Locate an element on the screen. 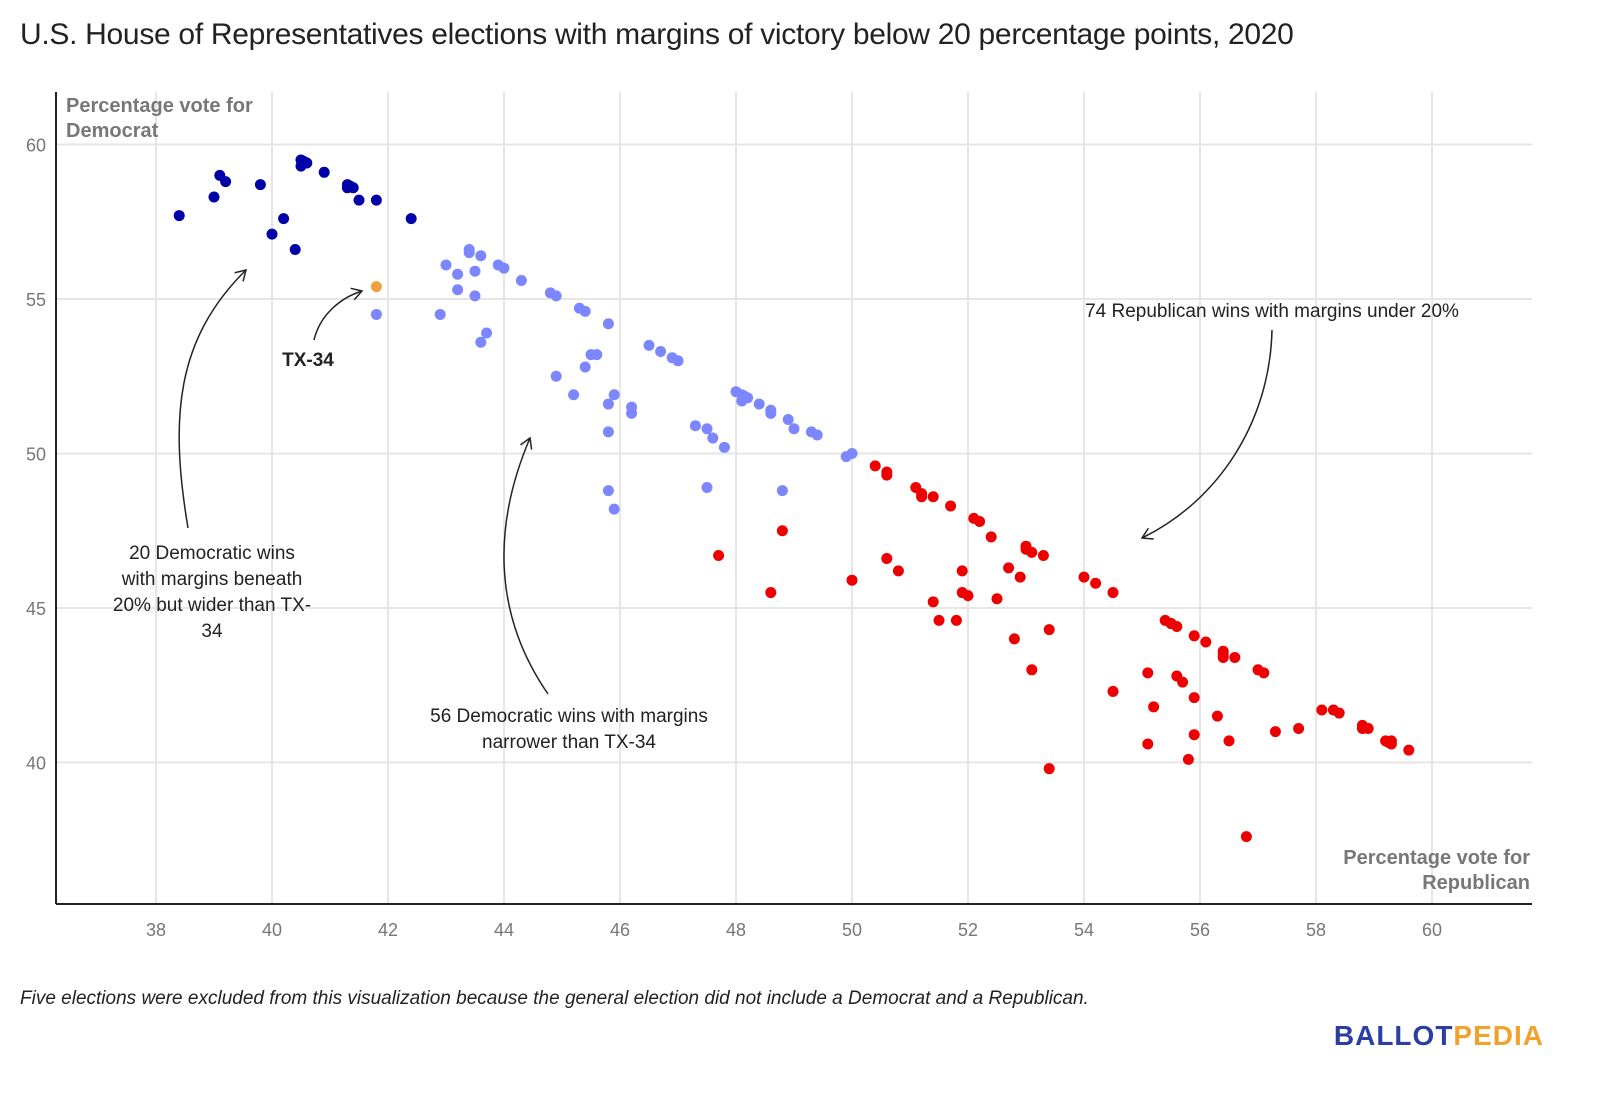  x-tick-label: 46 is located at coordinates (620, 930).